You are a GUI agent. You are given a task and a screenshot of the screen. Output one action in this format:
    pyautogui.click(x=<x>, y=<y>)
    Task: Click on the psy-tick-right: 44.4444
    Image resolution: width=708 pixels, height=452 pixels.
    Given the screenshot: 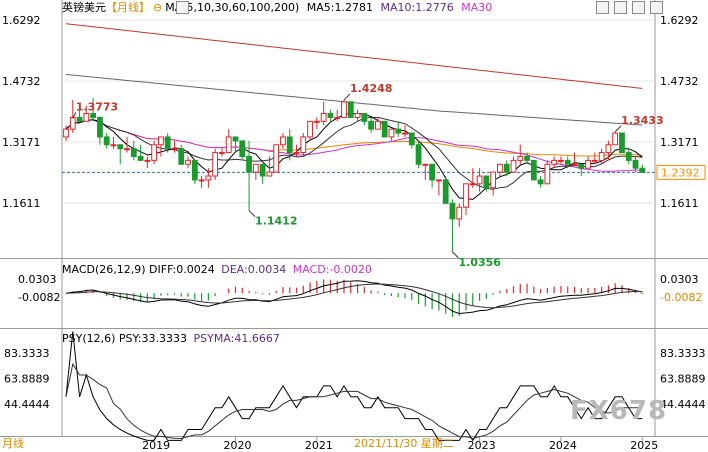 What is the action you would take?
    pyautogui.click(x=683, y=404)
    